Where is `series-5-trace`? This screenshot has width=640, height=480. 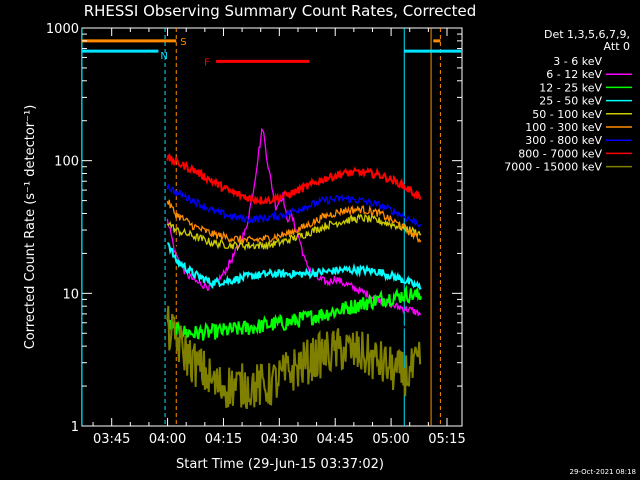 series-5-trace is located at coordinates (294, 221).